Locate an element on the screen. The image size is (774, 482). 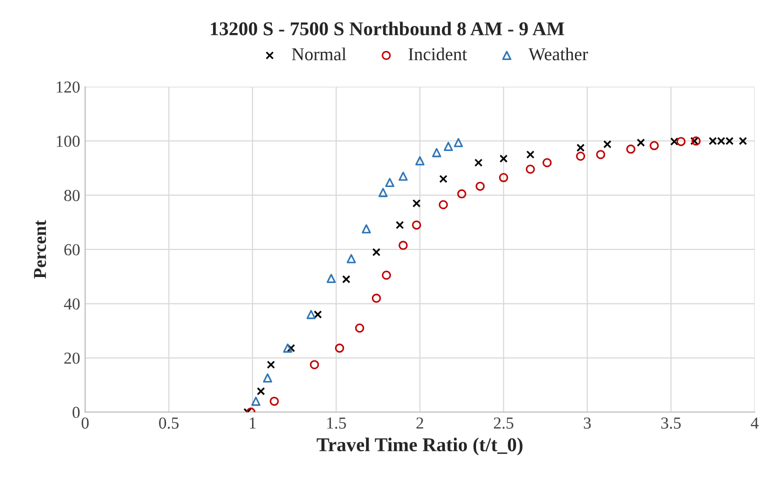
y-tick-label: 20 is located at coordinates (72, 358).